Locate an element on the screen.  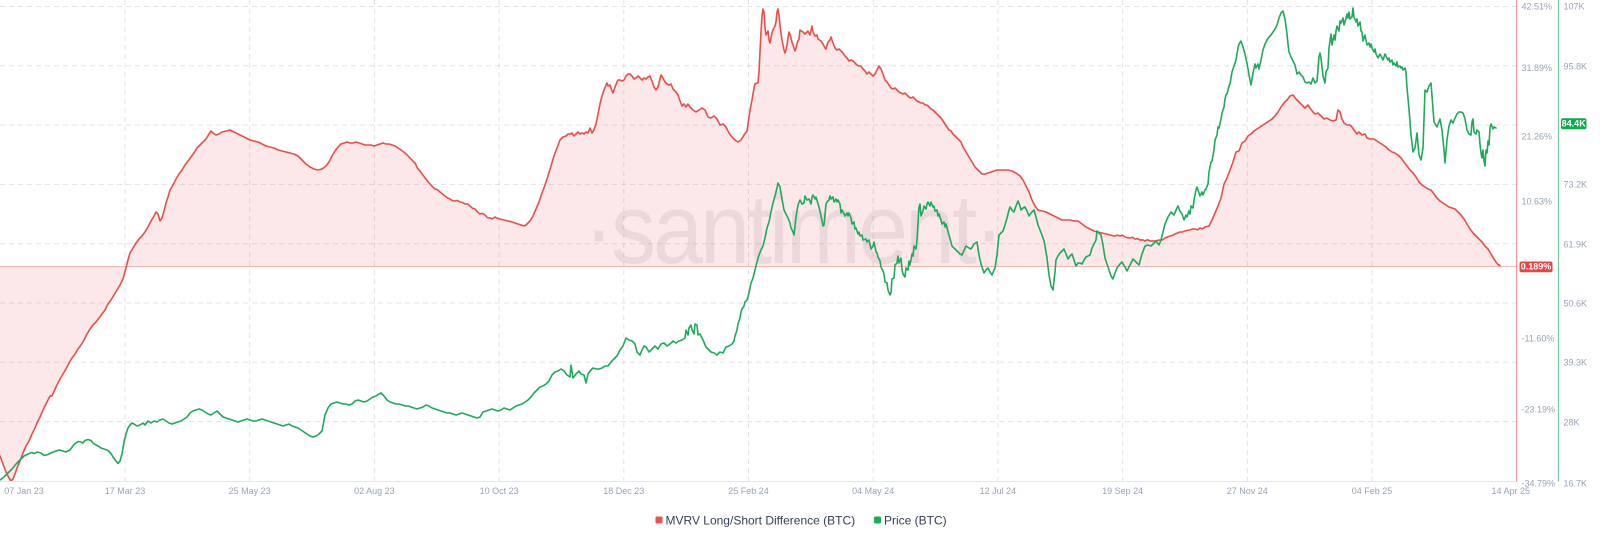
svg-text: 61.9K is located at coordinates (1576, 245).